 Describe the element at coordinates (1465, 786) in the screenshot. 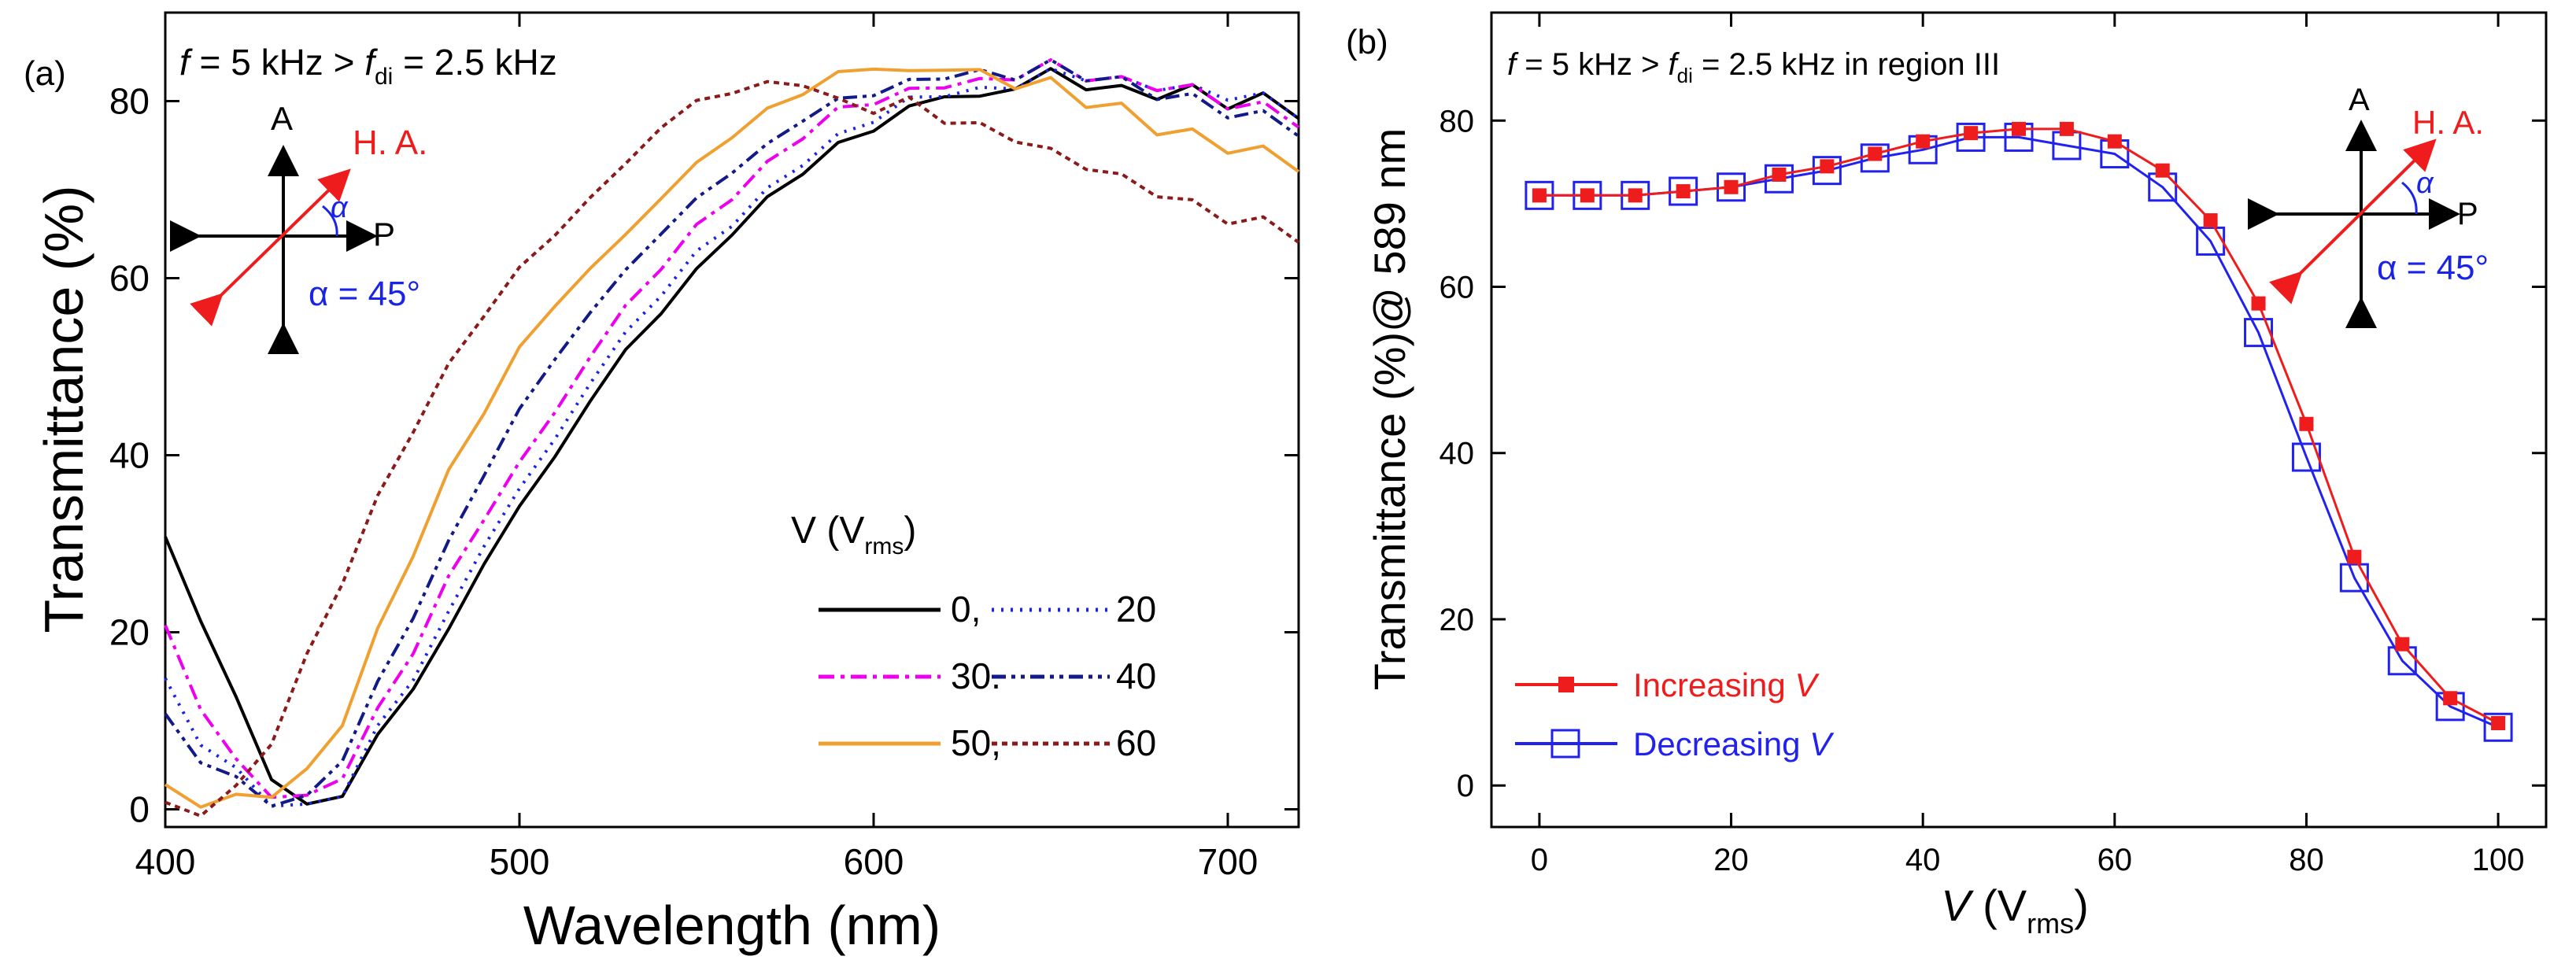

I see `panel-b-ytick-label: 0` at that location.